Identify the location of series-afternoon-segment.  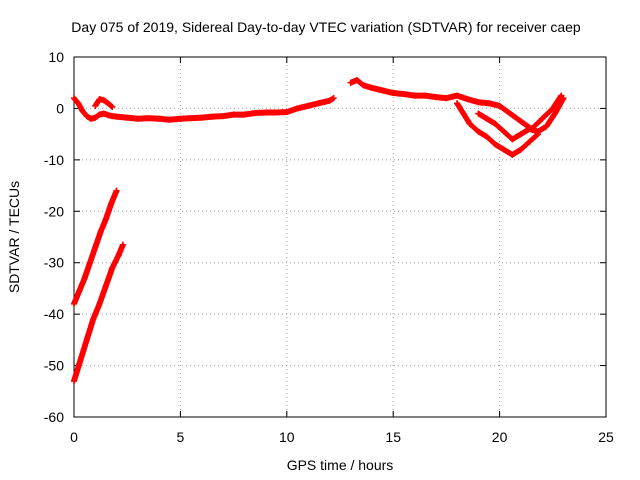
(456, 104).